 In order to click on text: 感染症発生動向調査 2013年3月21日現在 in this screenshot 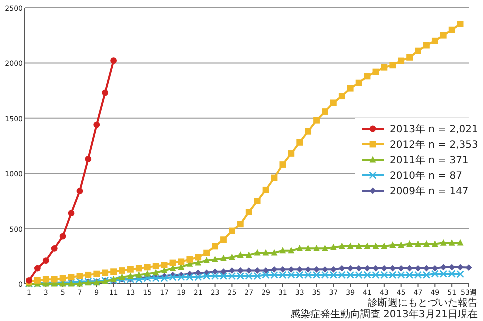, I will do `click(384, 314)`.